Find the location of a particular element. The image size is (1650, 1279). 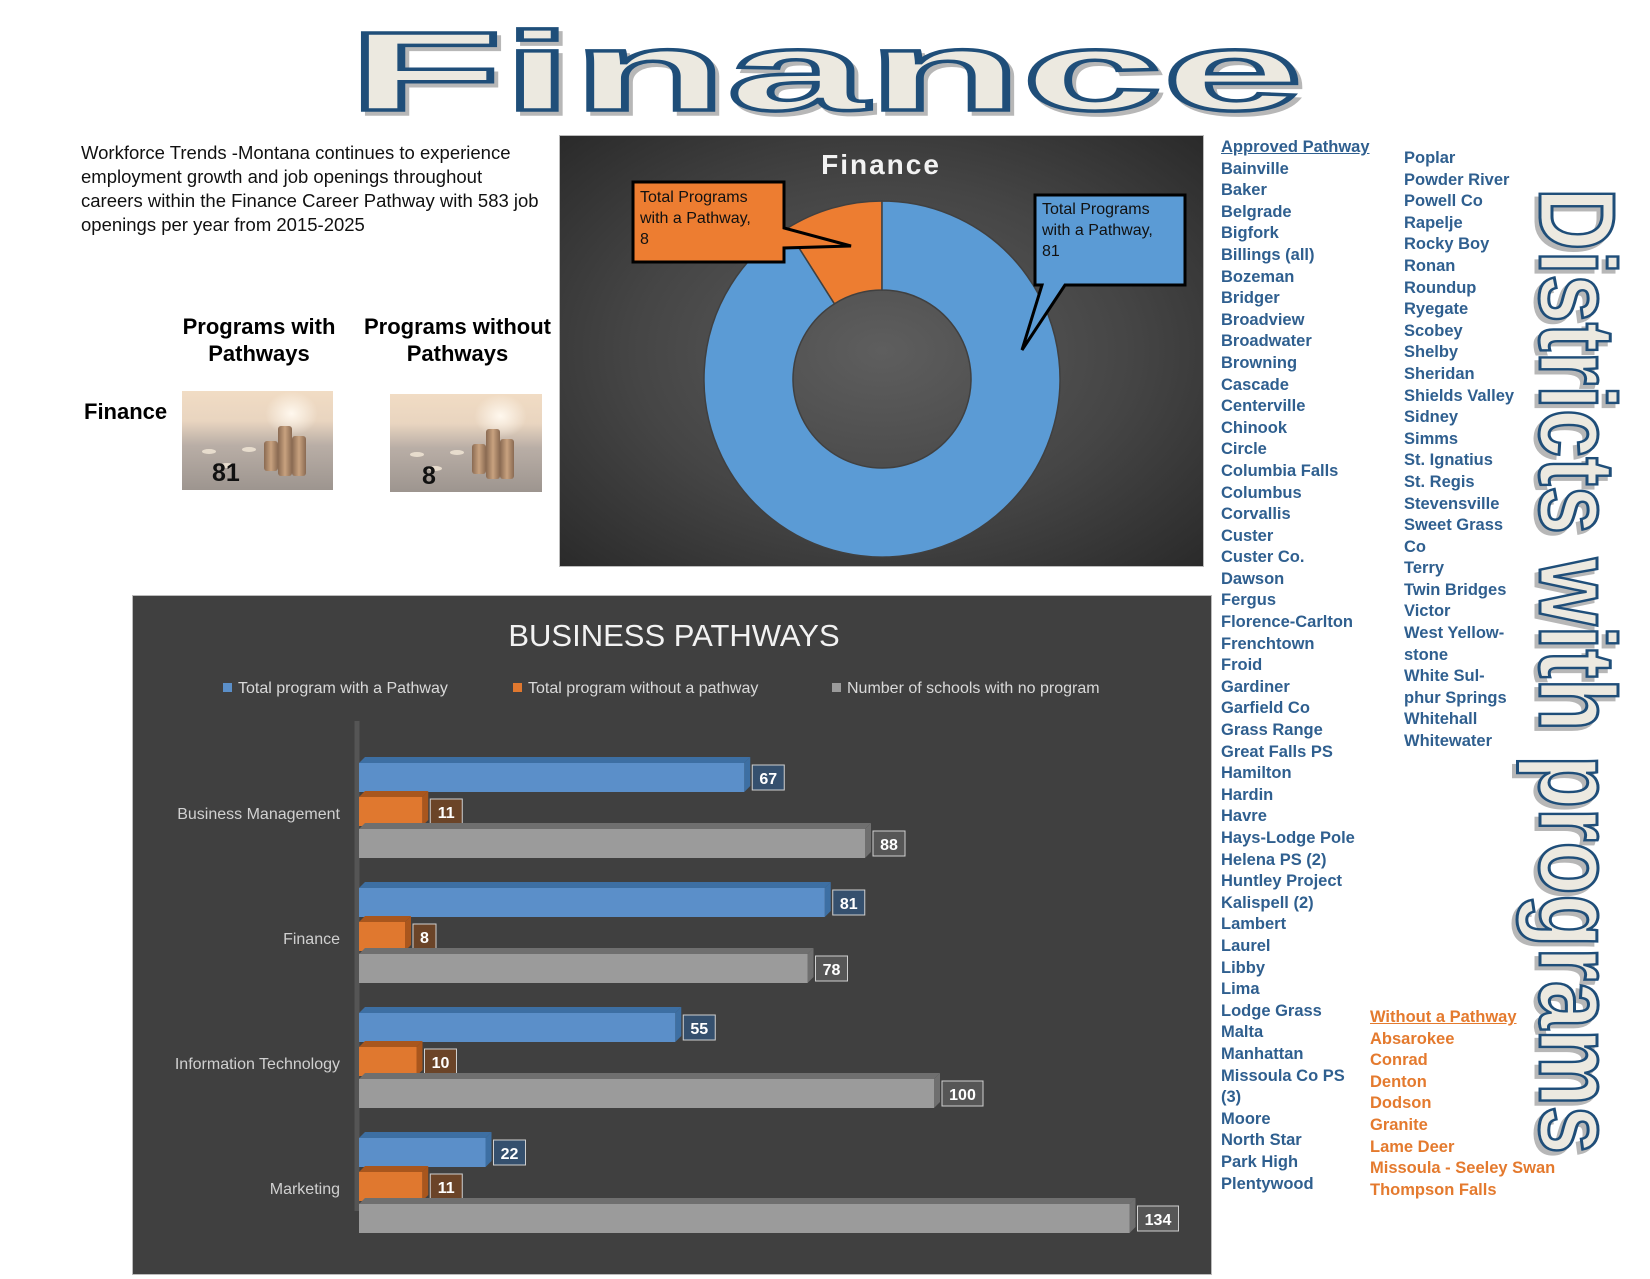

data-label: 22 is located at coordinates (510, 1154).